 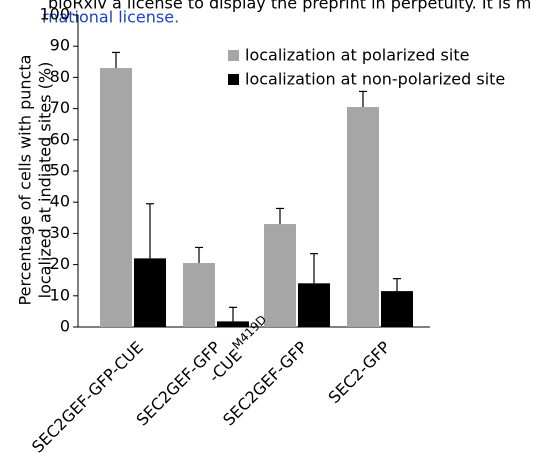 I want to click on y-tick-label: 100, so click(x=54, y=14).